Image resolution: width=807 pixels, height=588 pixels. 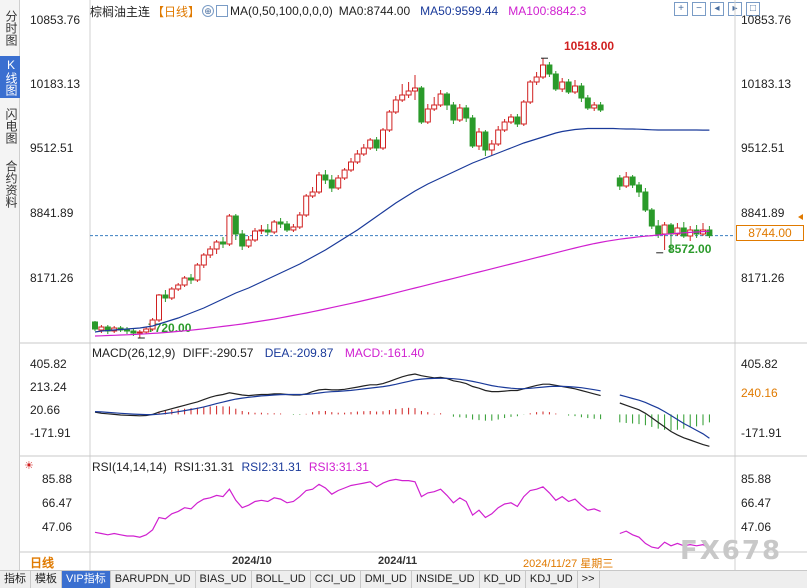 What do you see at coordinates (45, 410) in the screenshot?
I see `macd-tick: 20.66` at bounding box center [45, 410].